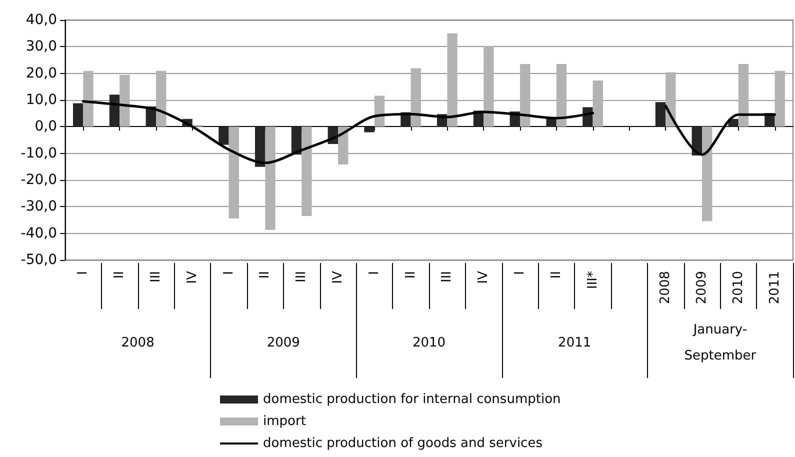  Describe the element at coordinates (429, 343) in the screenshot. I see `text: 2010` at that location.